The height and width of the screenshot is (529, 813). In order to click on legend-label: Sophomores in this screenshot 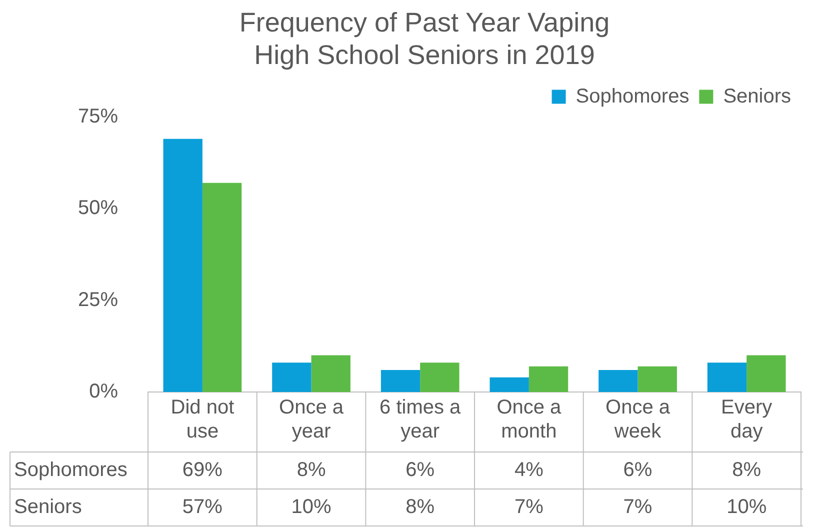, I will do `click(633, 96)`.